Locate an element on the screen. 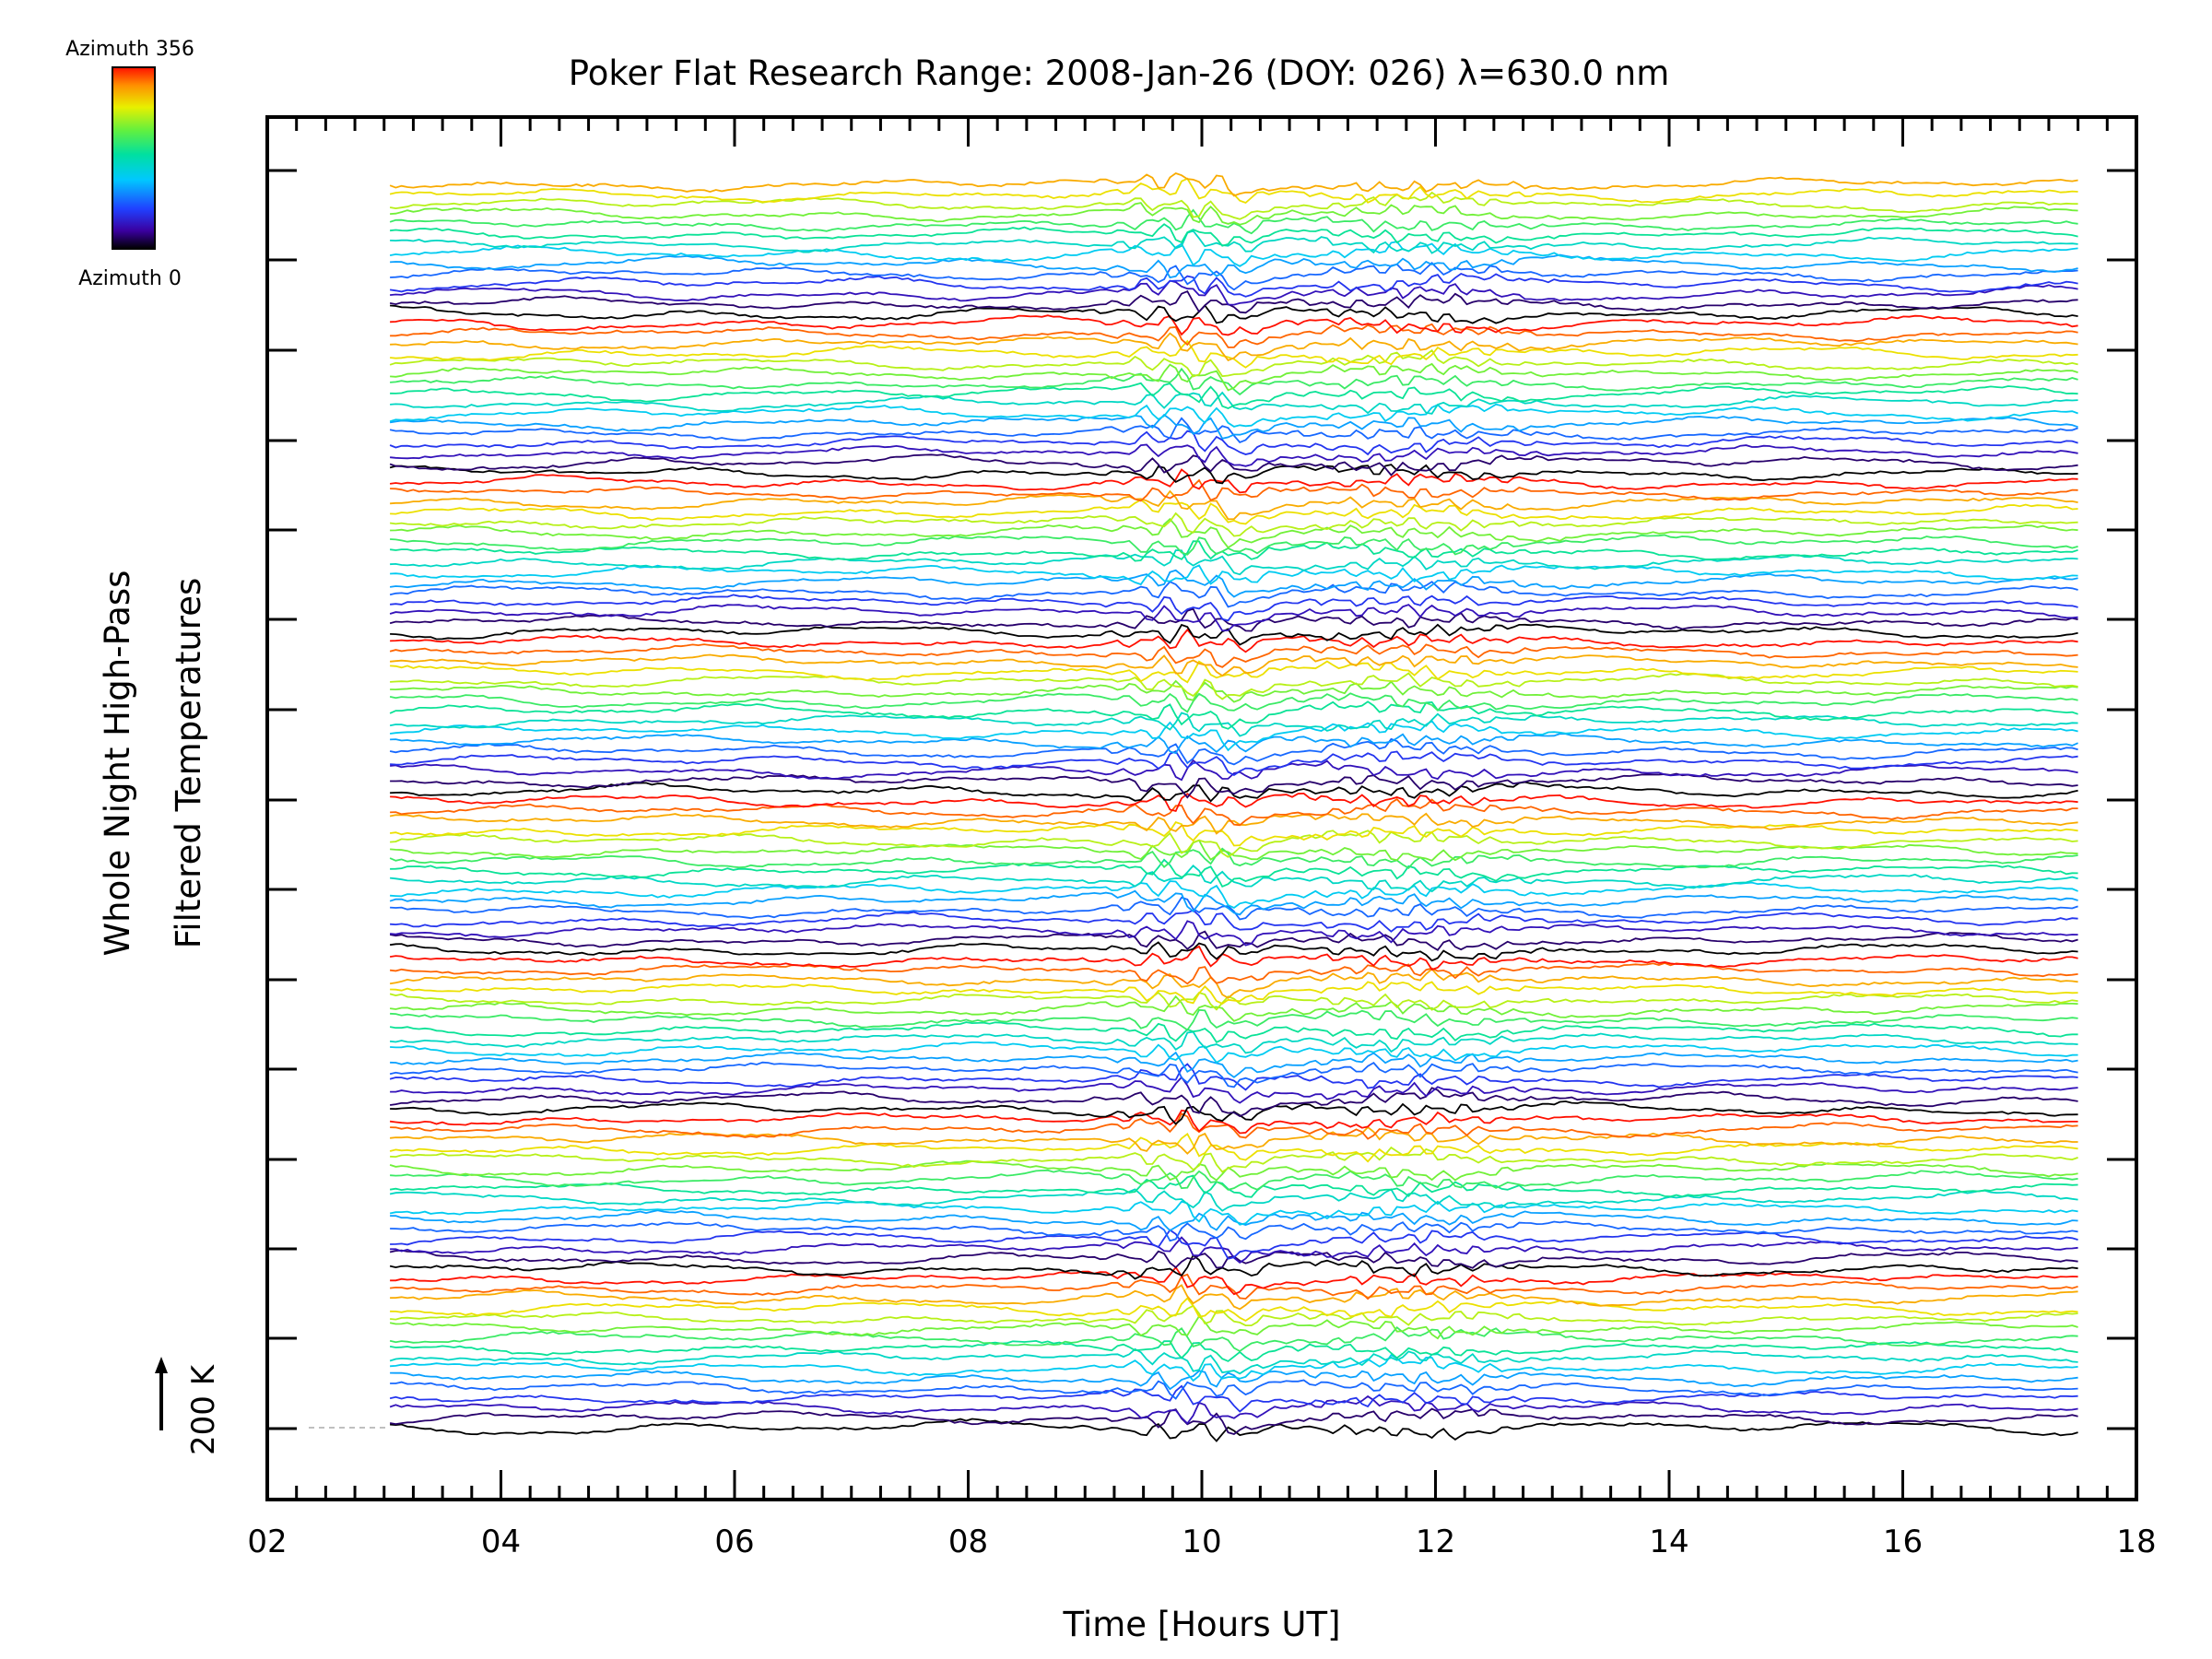  x-tick-label: 18 is located at coordinates (2136, 1542).